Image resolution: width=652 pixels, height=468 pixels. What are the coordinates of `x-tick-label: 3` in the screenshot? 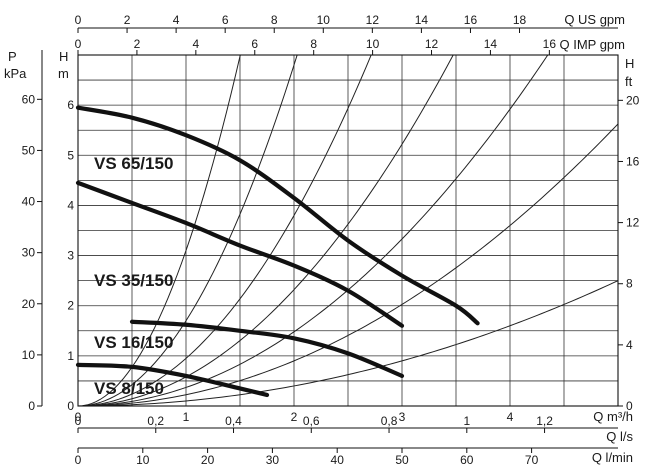 It's located at (402, 417).